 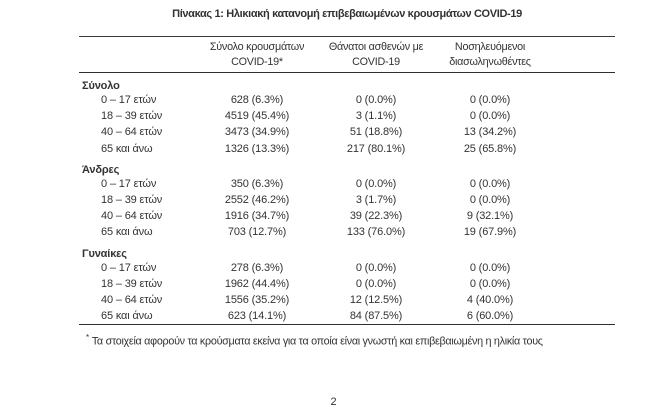 I want to click on intubated-value: 13 (34.2%), so click(x=490, y=132).